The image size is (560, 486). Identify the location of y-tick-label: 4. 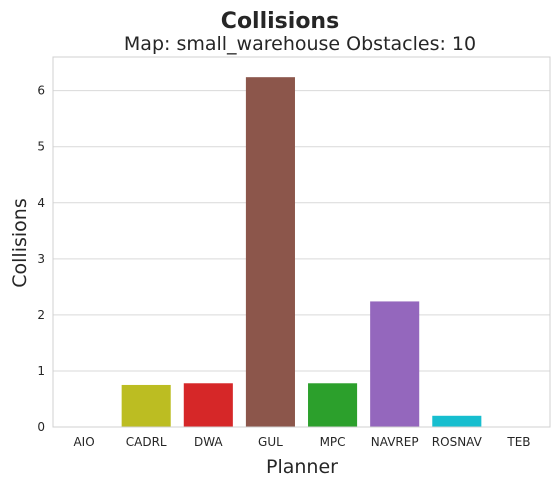
(41, 203).